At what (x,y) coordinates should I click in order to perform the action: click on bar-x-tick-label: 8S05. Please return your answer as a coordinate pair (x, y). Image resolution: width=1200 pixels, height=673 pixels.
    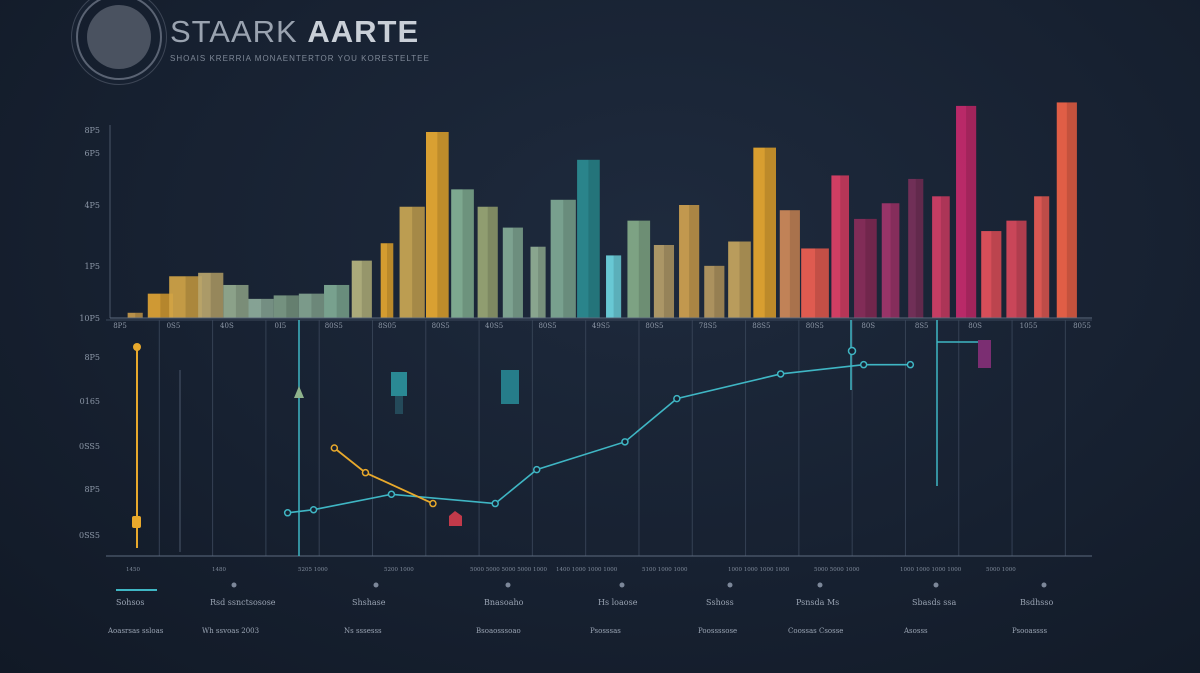
    Looking at the image, I should click on (387, 326).